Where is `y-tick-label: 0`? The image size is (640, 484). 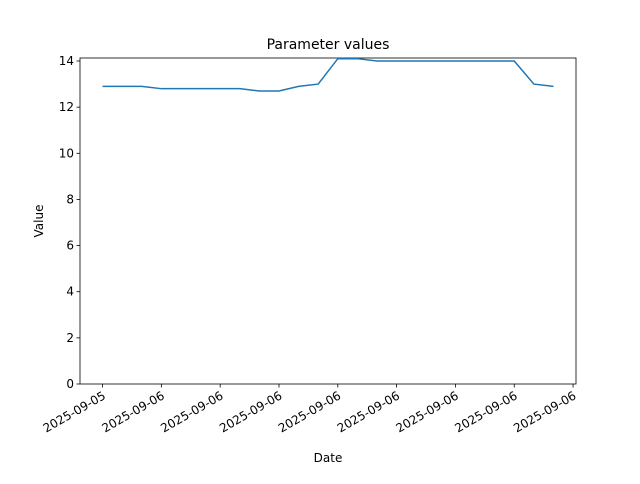
y-tick-label: 0 is located at coordinates (70, 384).